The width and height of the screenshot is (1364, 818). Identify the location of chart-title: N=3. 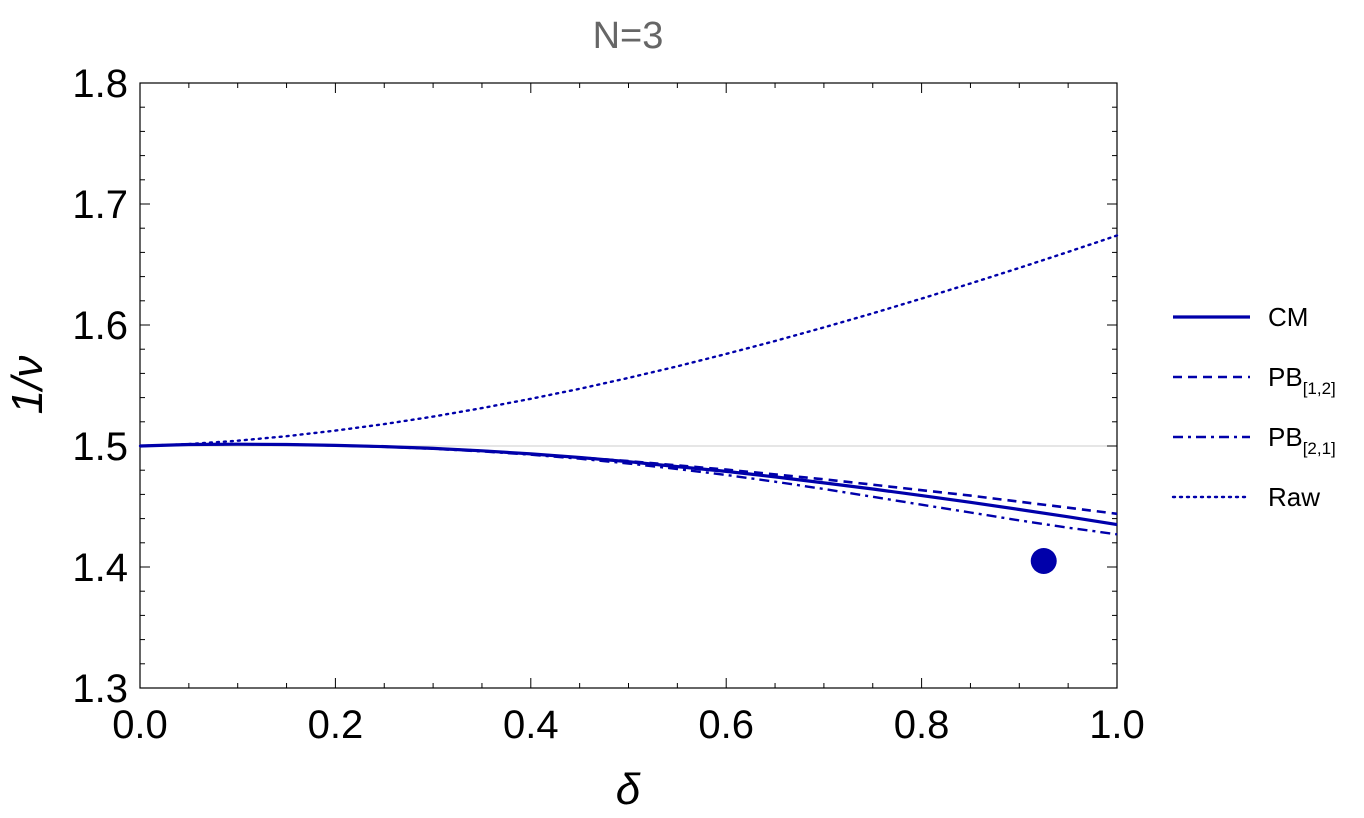
(628, 36).